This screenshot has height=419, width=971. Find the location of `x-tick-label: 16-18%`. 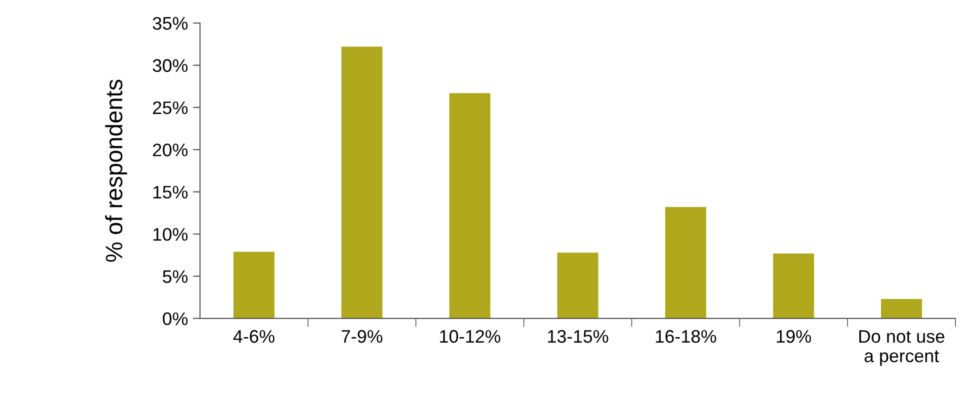

x-tick-label: 16-18% is located at coordinates (686, 336).